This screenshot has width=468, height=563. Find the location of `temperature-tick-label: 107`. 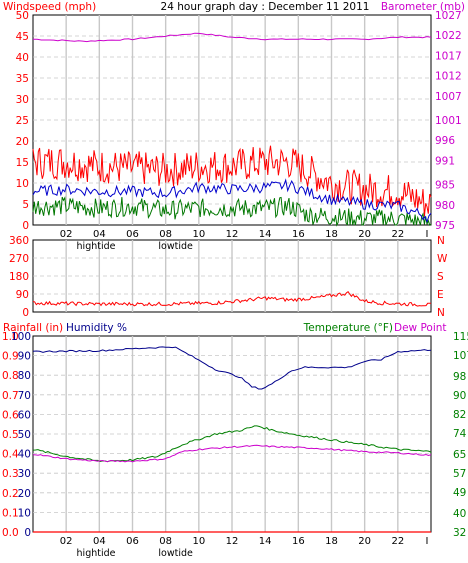

temperature-tick-label: 107 is located at coordinates (460, 356).